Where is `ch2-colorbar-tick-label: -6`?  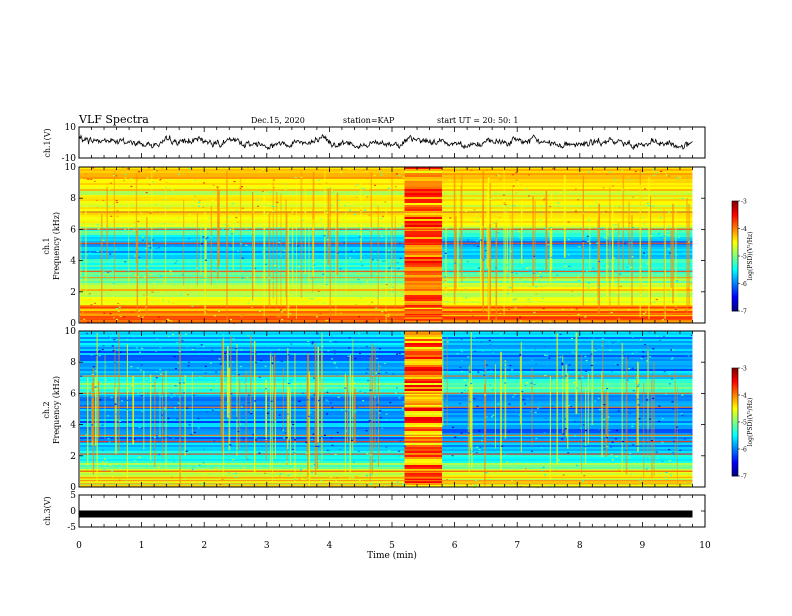 ch2-colorbar-tick-label: -6 is located at coordinates (744, 450).